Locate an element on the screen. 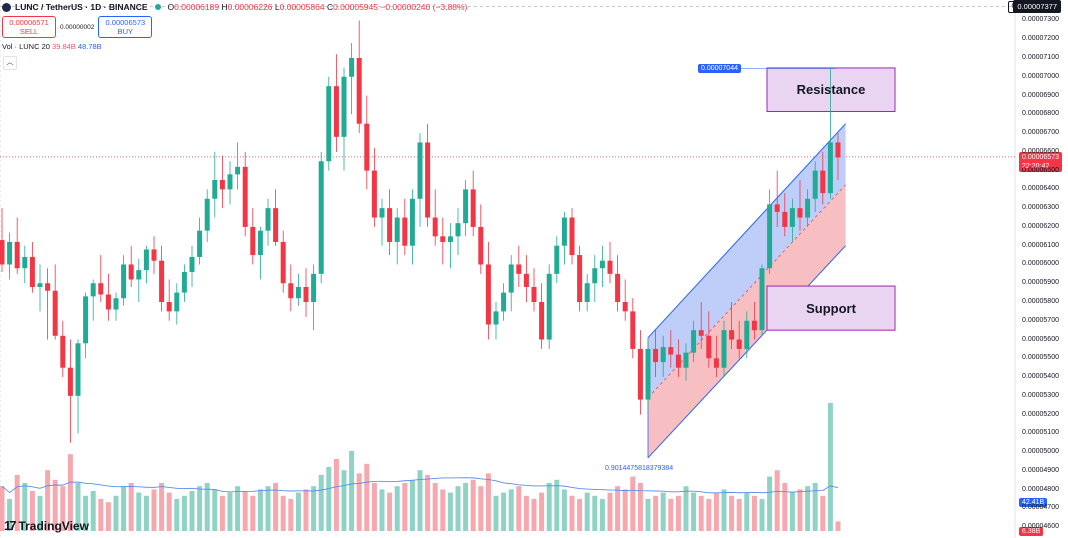 This screenshot has height=538, width=1068. price-tick-label: 0.00006600 is located at coordinates (1040, 151).